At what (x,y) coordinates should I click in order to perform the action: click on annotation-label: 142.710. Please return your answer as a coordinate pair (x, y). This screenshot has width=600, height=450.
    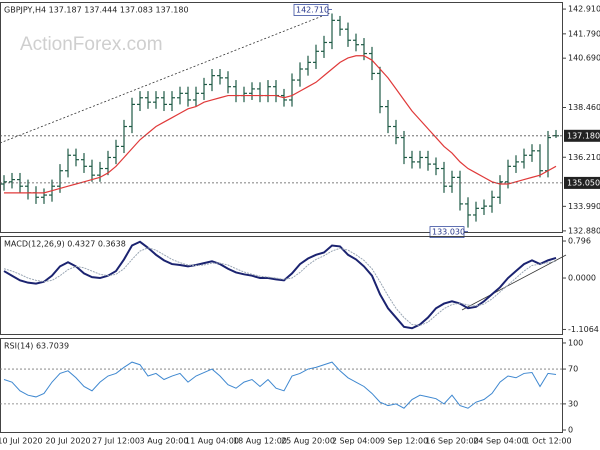
    Looking at the image, I should click on (312, 10).